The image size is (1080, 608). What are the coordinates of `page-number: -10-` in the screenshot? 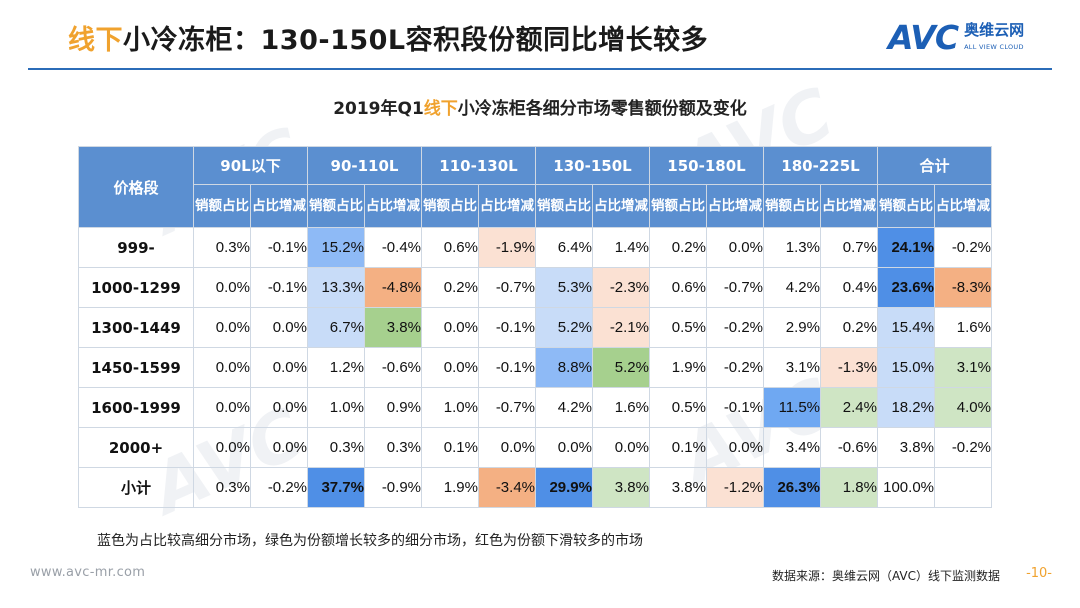 It's located at (1039, 573).